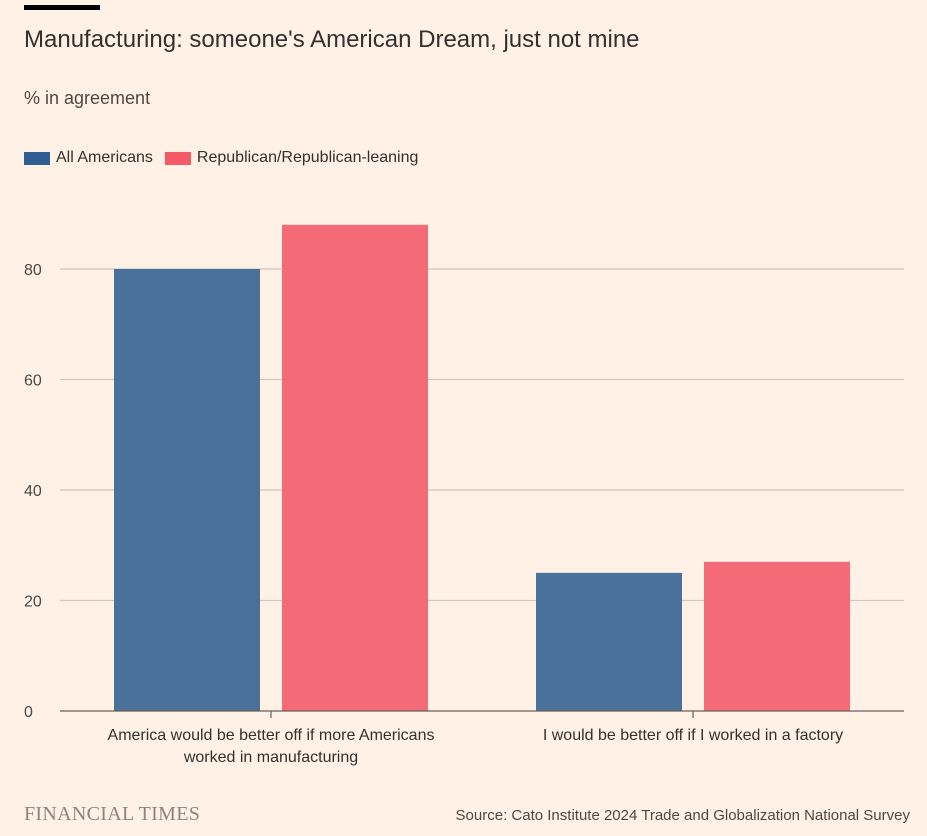 This screenshot has height=836, width=927. What do you see at coordinates (307, 157) in the screenshot?
I see `legend-label-republican: Republican/Republican-leaning` at bounding box center [307, 157].